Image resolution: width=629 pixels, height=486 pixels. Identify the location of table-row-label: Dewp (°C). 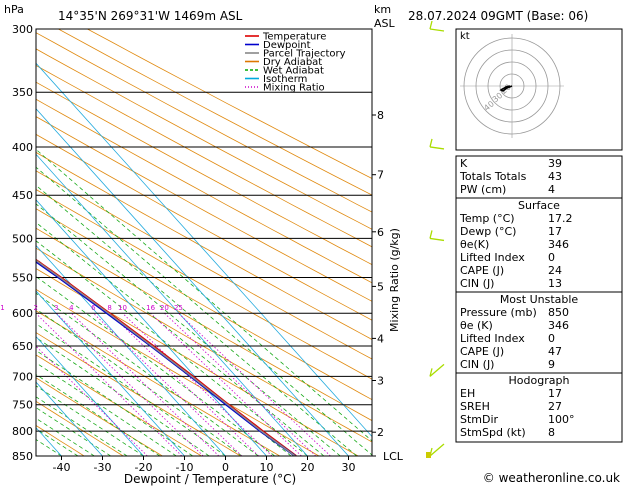
(488, 231).